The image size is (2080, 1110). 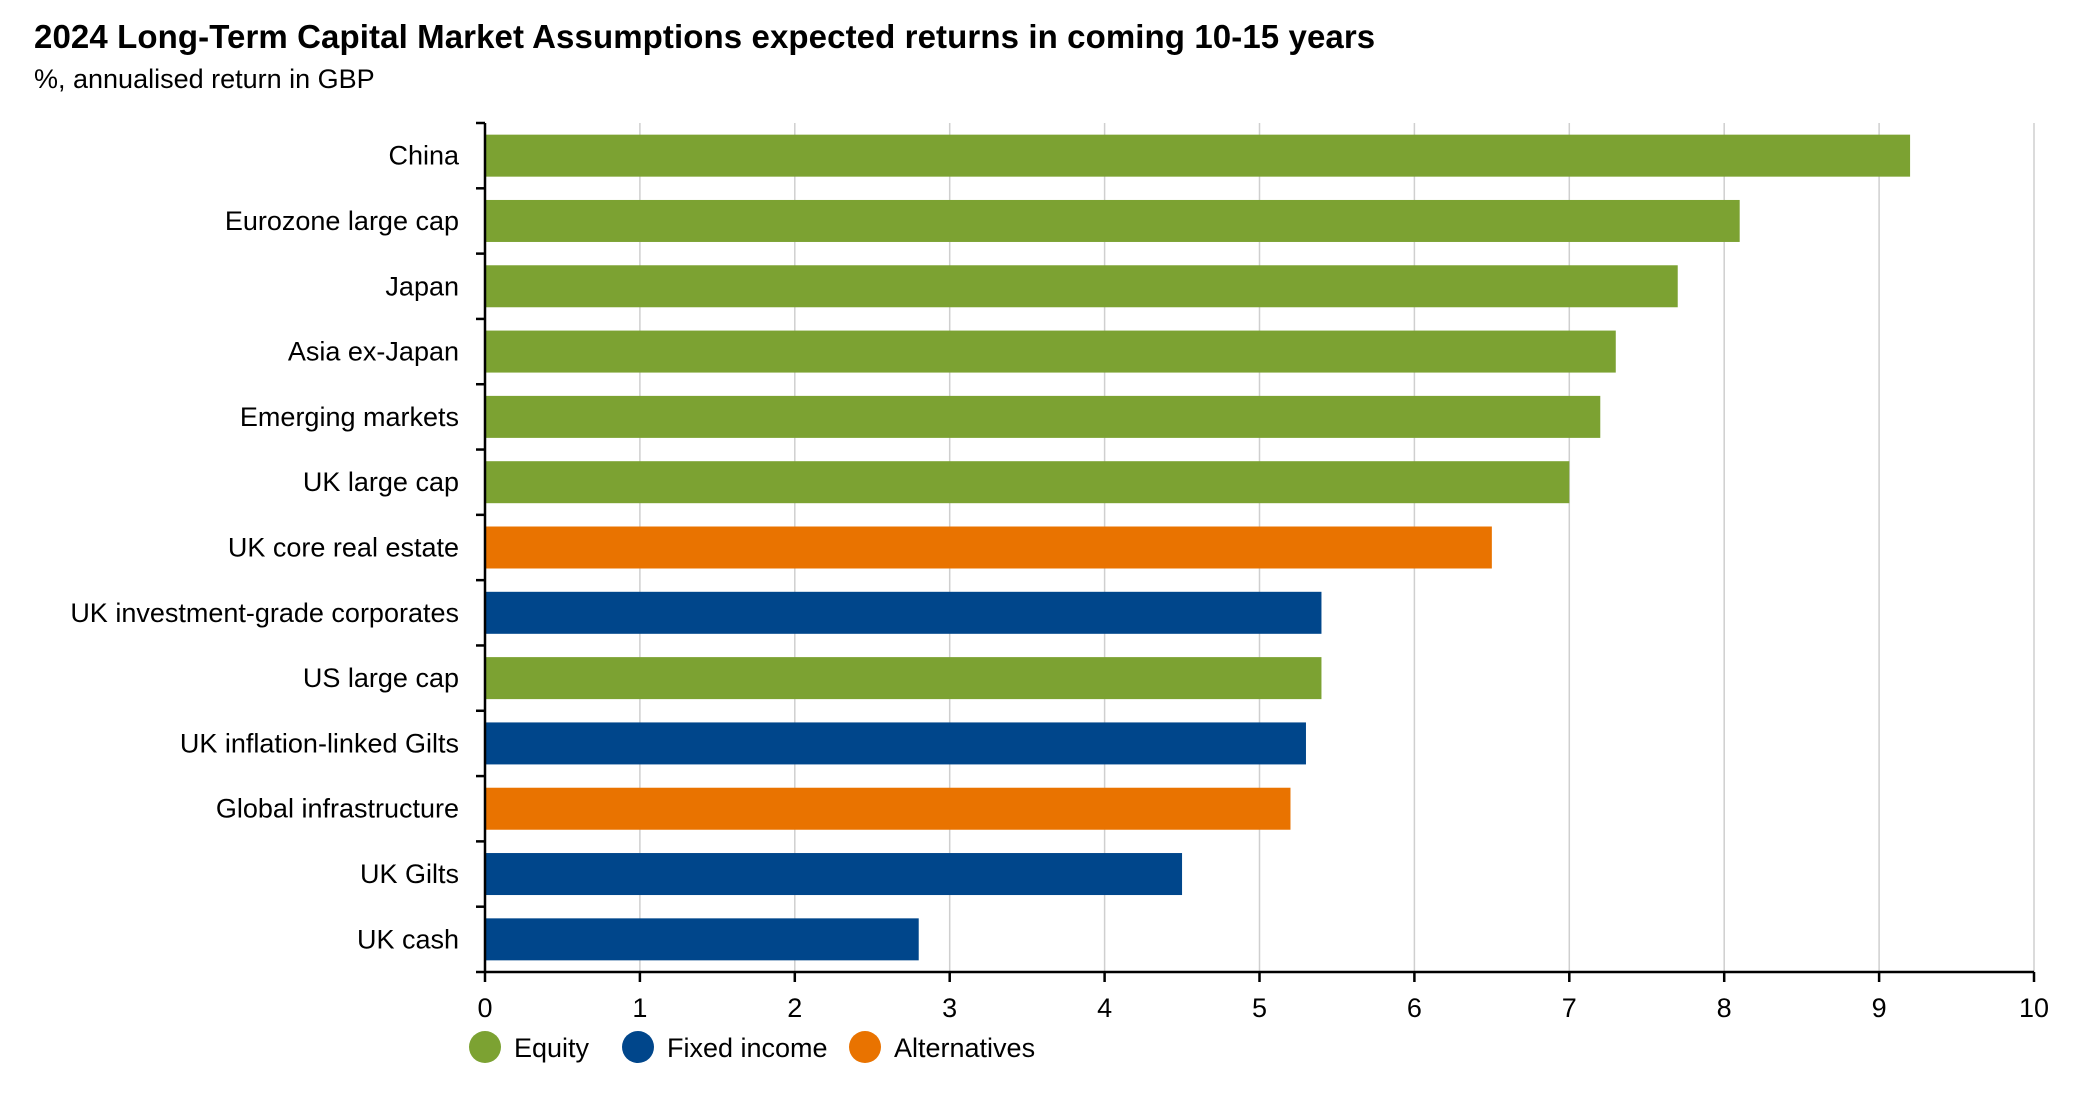 I want to click on x-tick-label-2: 2, so click(x=794, y=1008).